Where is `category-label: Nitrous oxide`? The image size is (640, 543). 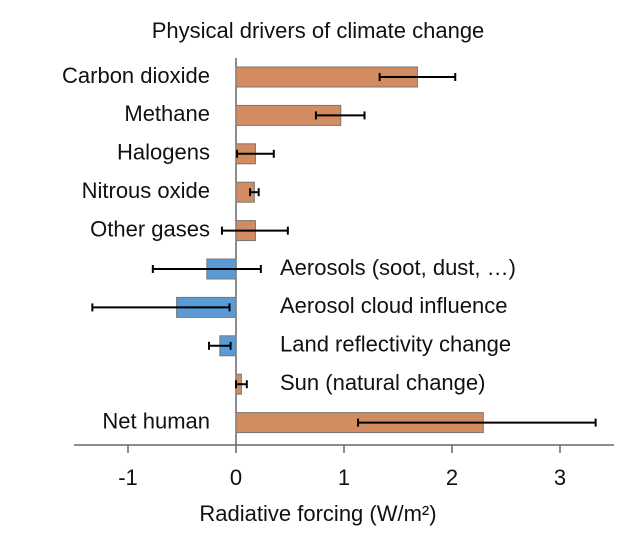 category-label: Nitrous oxide is located at coordinates (146, 190).